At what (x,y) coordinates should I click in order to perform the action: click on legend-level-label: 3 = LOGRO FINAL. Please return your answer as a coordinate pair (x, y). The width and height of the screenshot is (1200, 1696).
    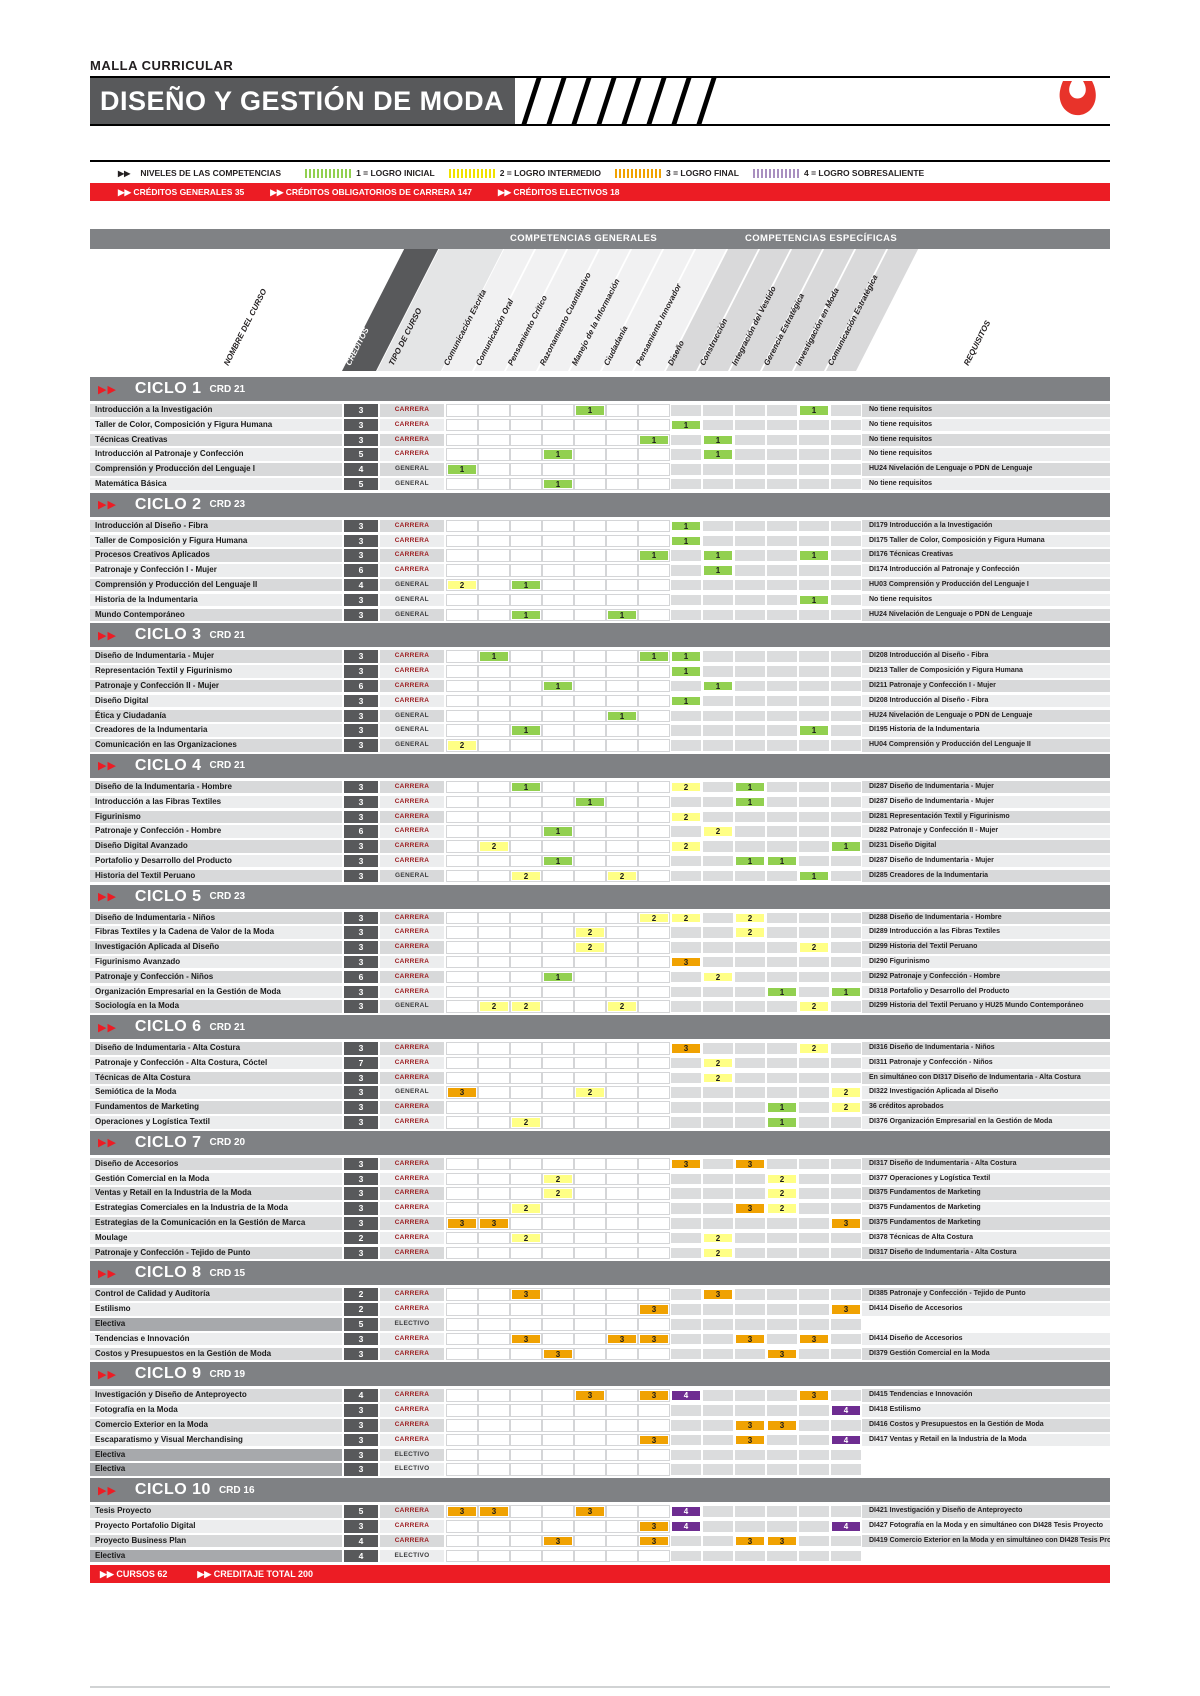
    Looking at the image, I should click on (702, 173).